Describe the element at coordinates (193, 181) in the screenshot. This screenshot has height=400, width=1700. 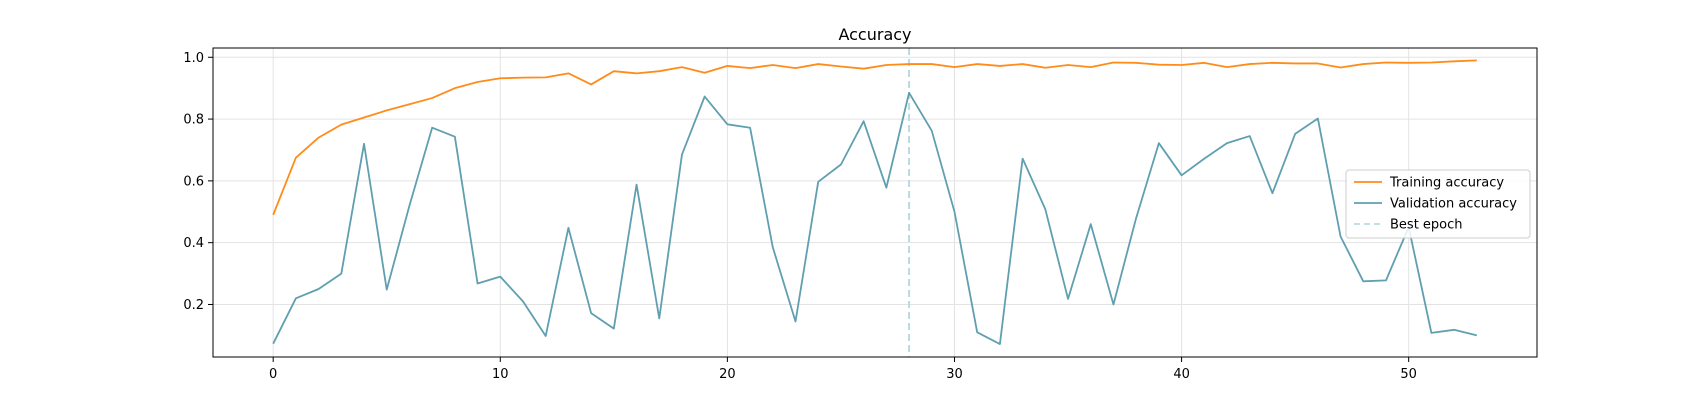
I see `y-tick-label: 0.6` at that location.